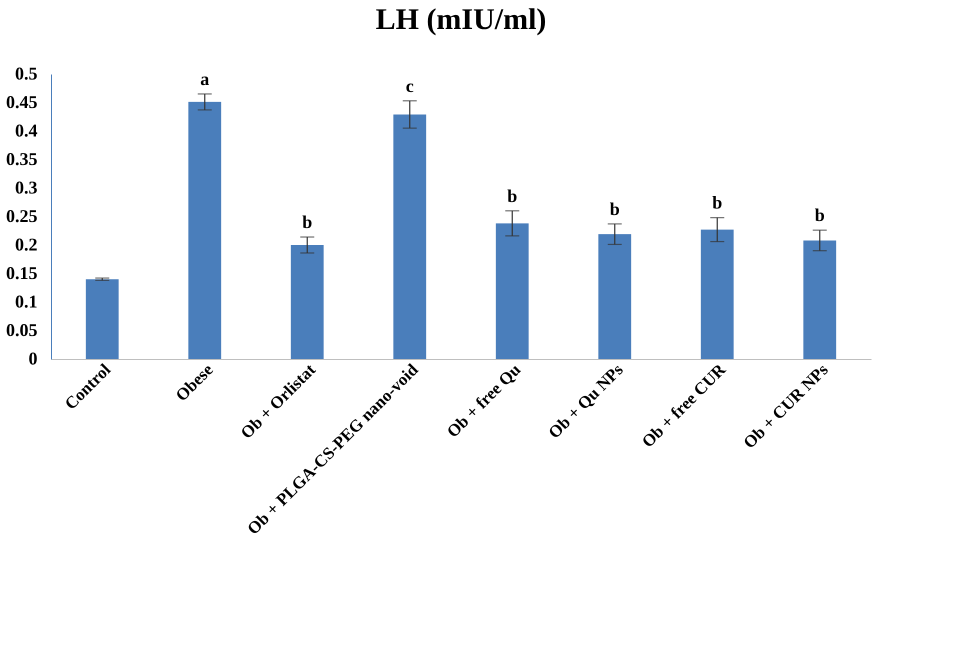 The height and width of the screenshot is (647, 963). Describe the element at coordinates (22, 159) in the screenshot. I see `y-tick-label: 0.35` at that location.